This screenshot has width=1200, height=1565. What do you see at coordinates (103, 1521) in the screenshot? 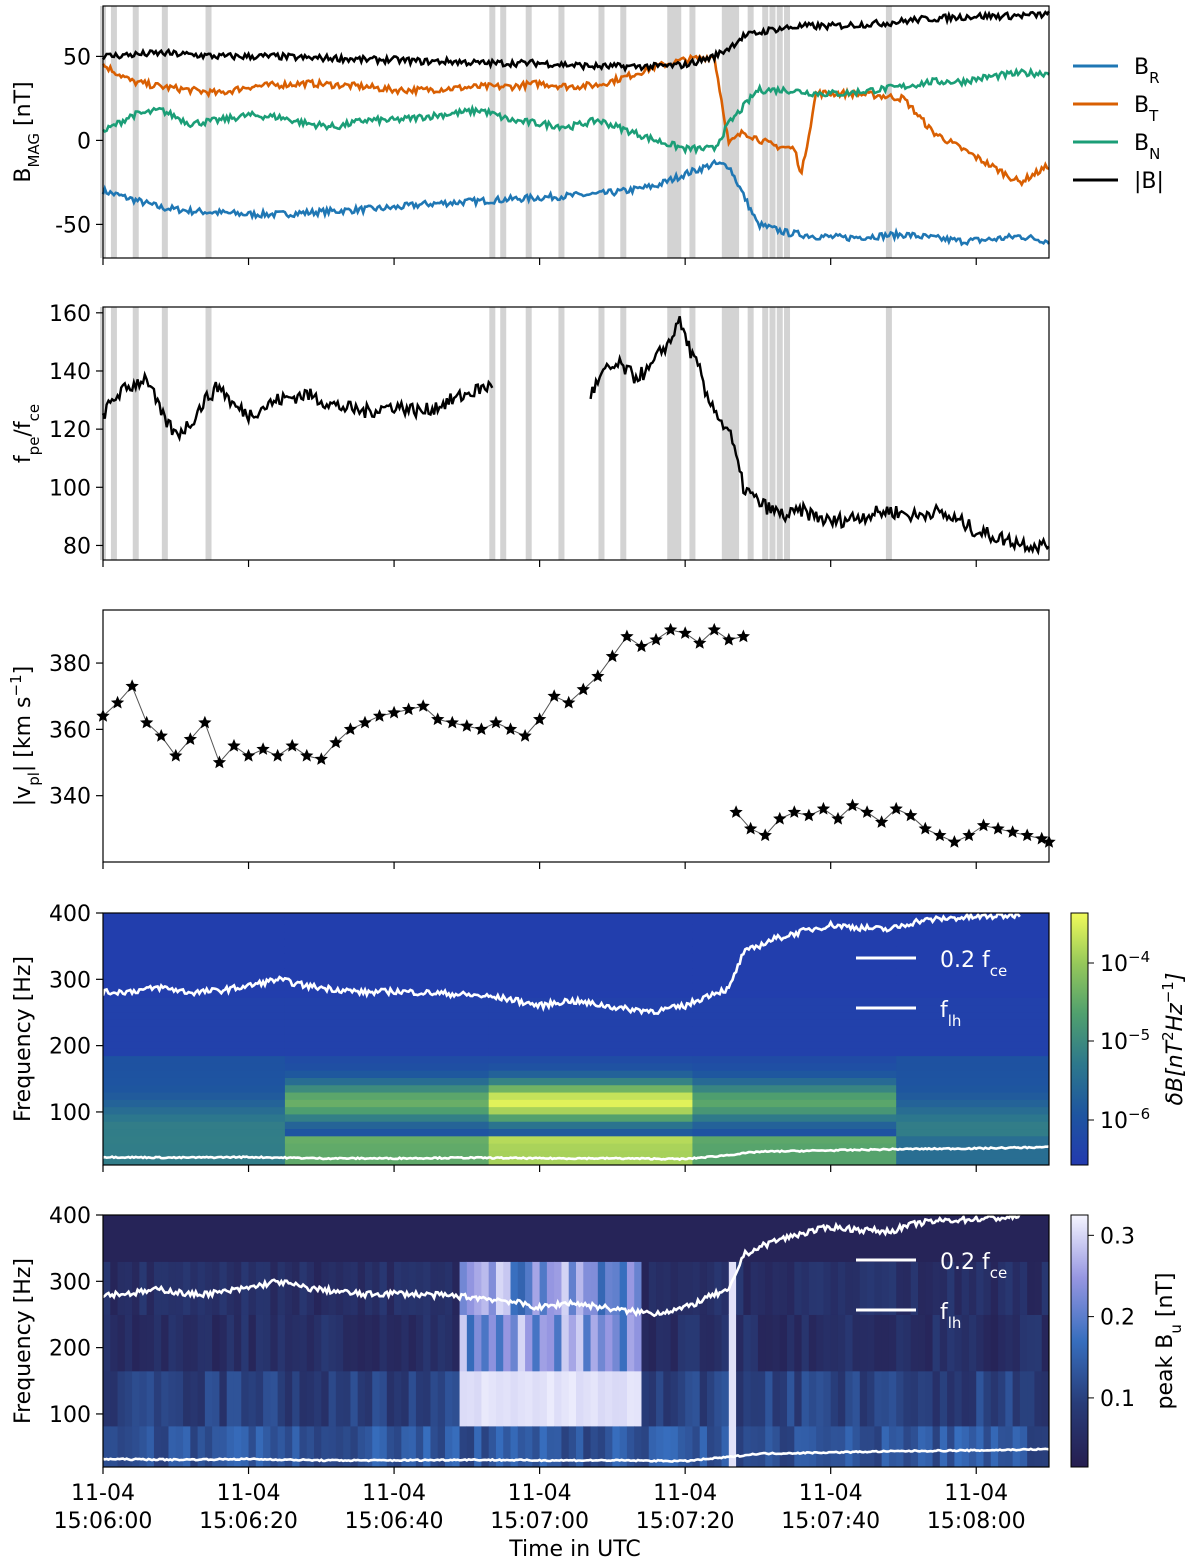
I see `x-tick-label-time: 15:06:00` at bounding box center [103, 1521].